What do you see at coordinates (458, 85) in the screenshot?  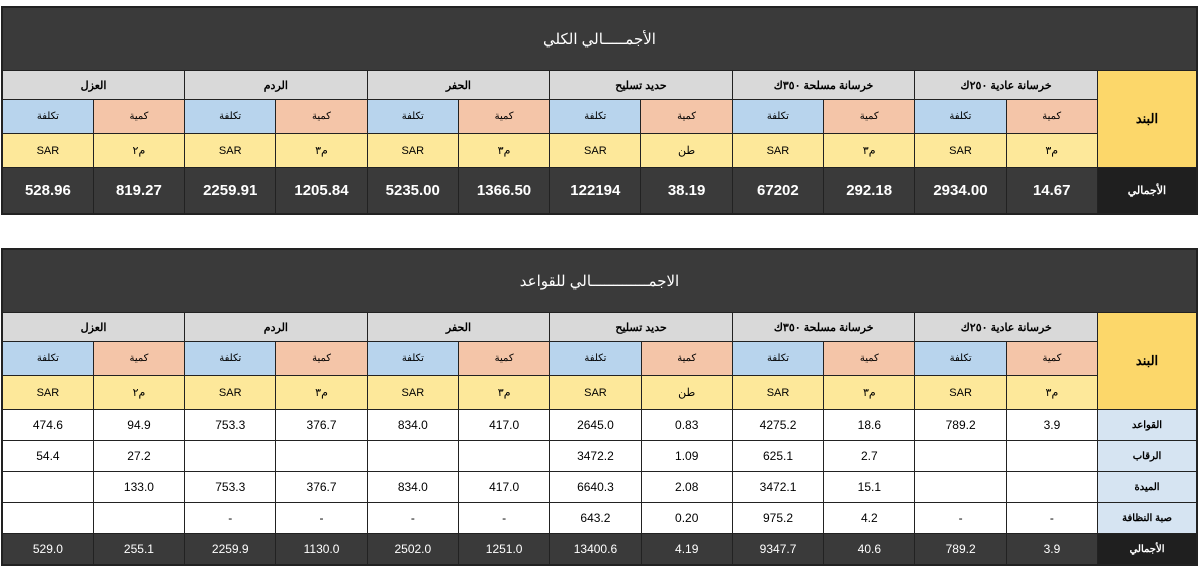 I see `group-header-excavation: الحفر` at bounding box center [458, 85].